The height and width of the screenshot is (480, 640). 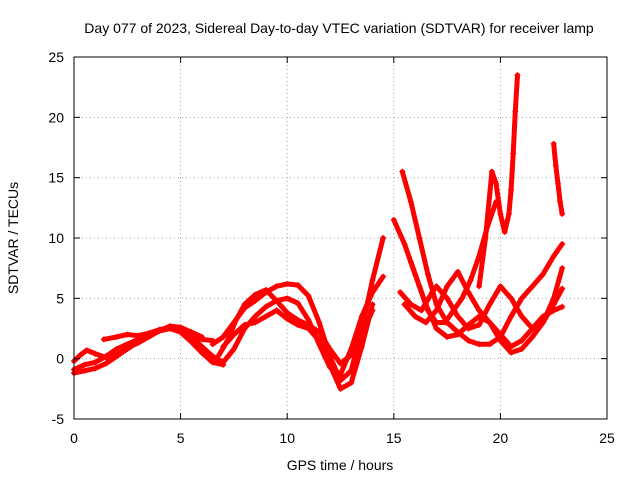 What do you see at coordinates (56, 238) in the screenshot?
I see `y-tick-label: 10` at bounding box center [56, 238].